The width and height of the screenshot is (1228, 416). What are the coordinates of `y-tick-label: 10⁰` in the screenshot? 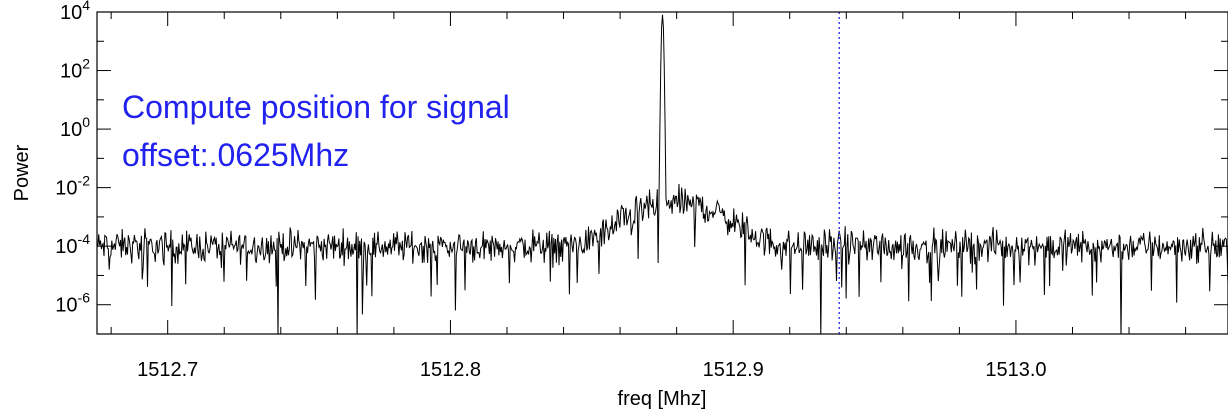 It's located at (75, 127).